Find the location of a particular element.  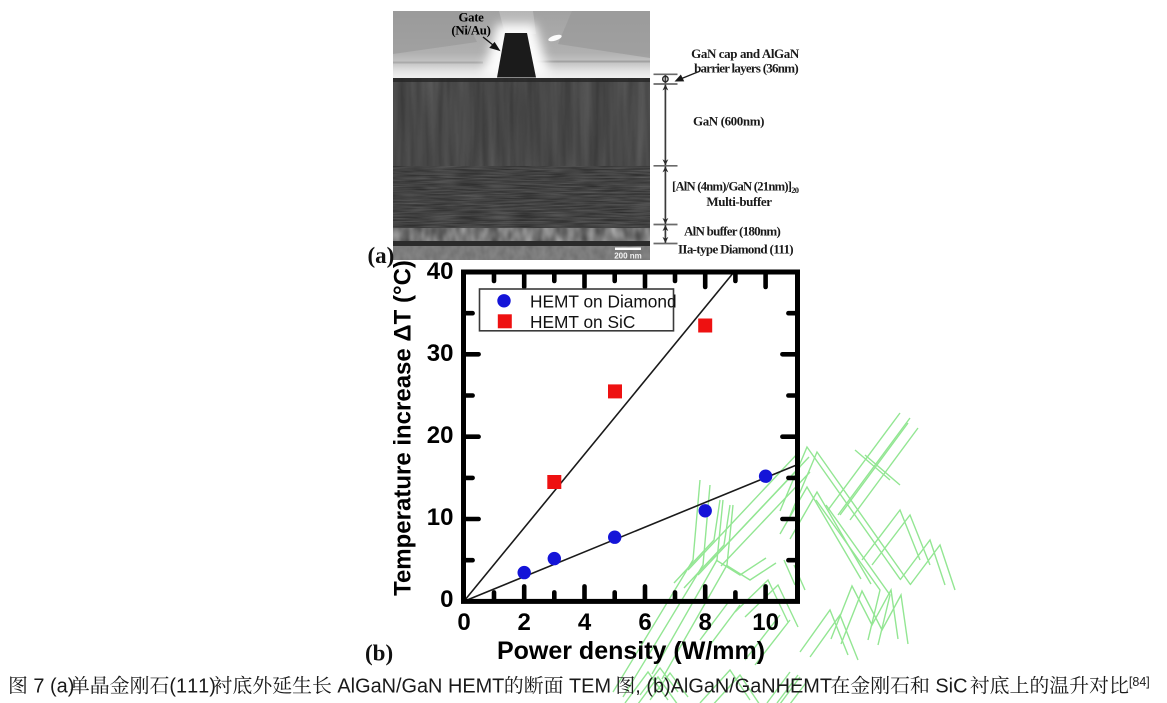

svg-text: HEMT on Diamond is located at coordinates (603, 301).